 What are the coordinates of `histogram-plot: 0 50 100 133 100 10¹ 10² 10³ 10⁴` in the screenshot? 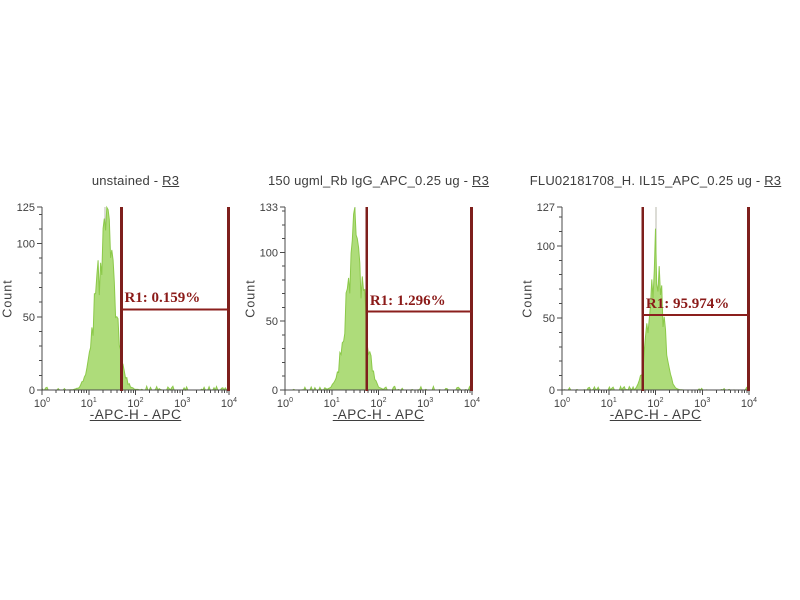 It's located at (370, 306).